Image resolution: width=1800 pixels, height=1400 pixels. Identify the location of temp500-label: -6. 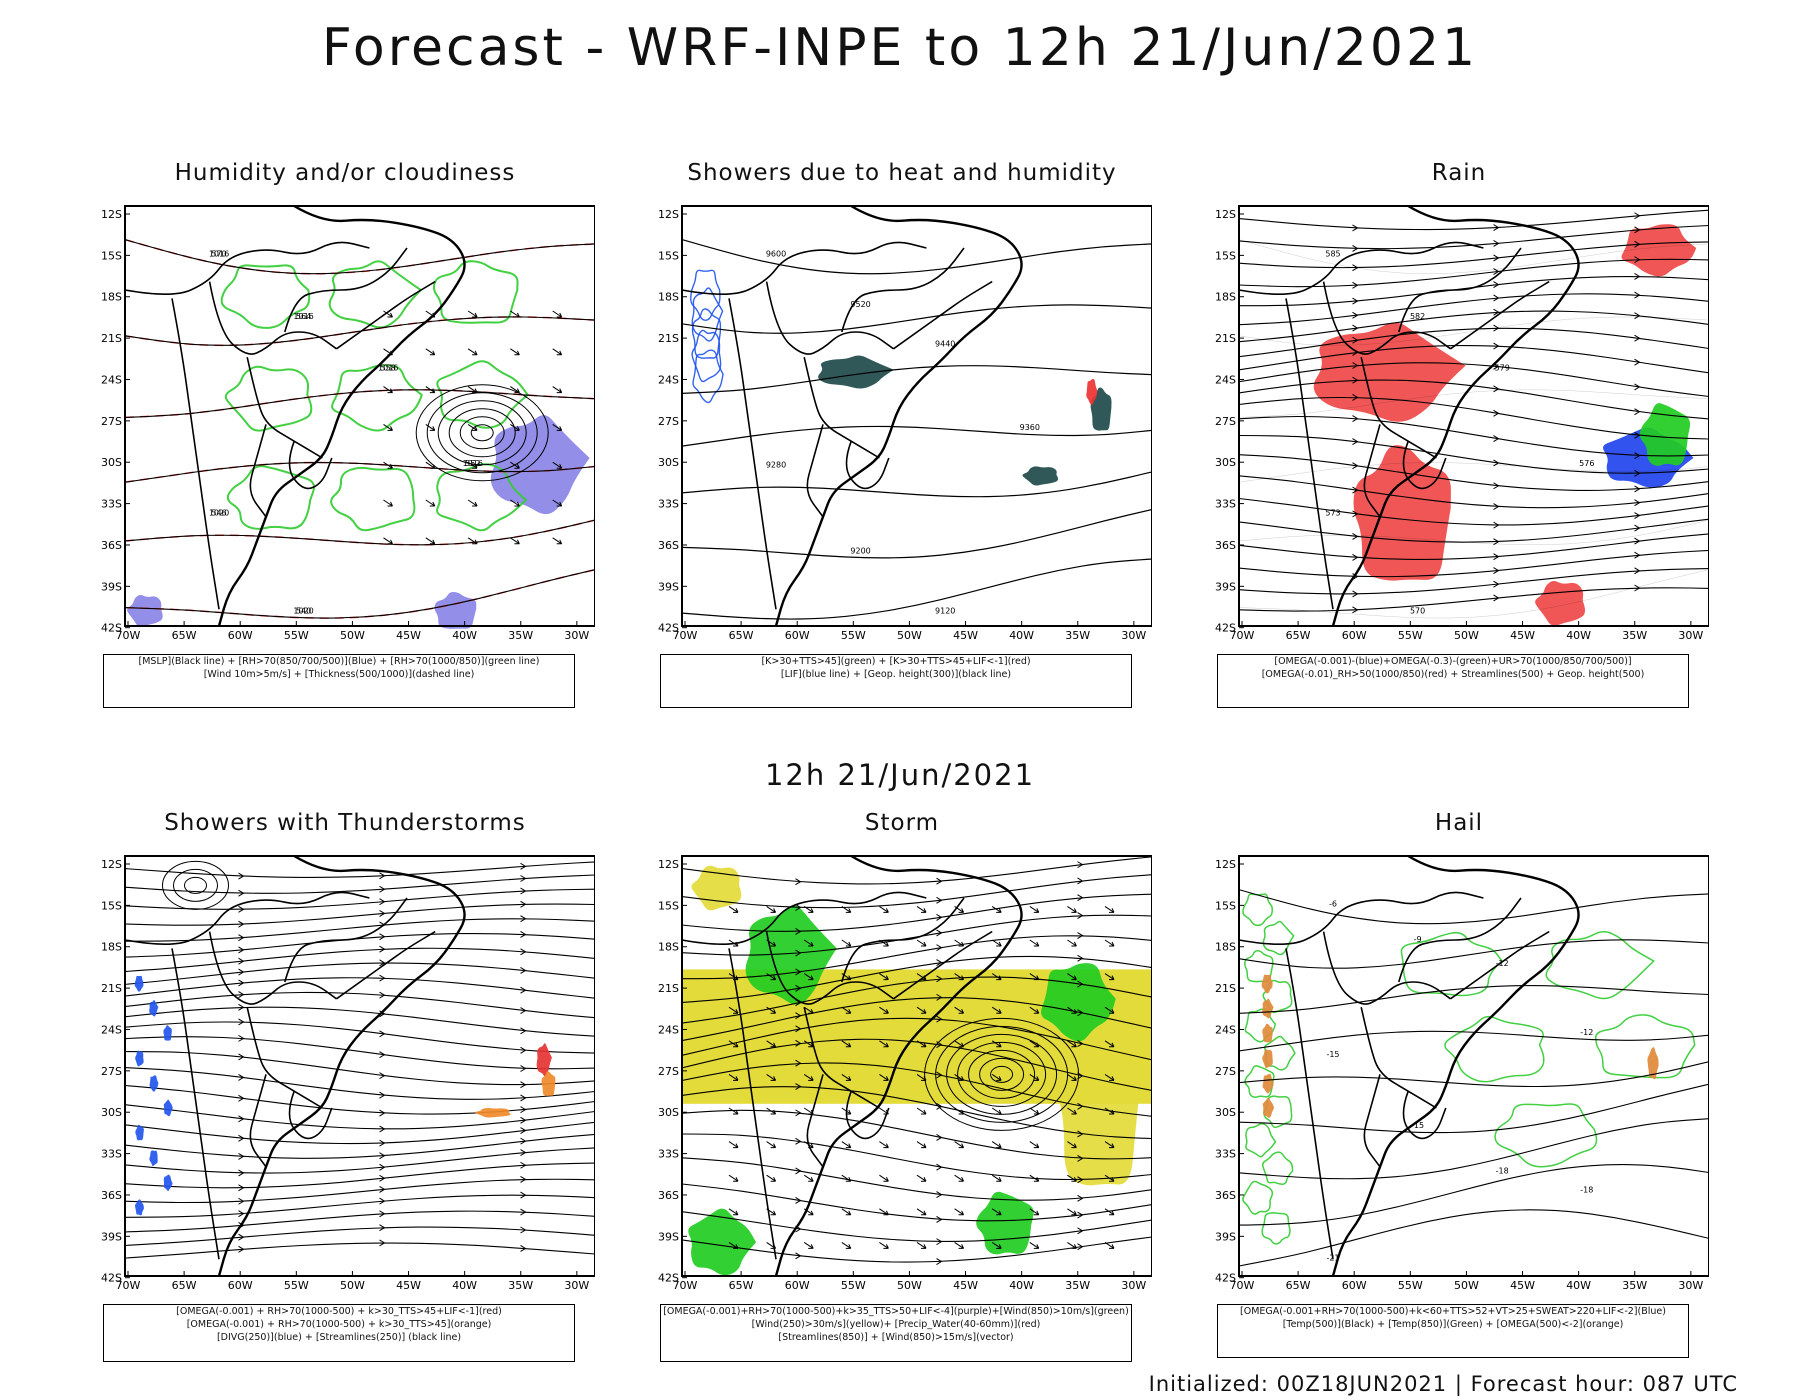
(1333, 904).